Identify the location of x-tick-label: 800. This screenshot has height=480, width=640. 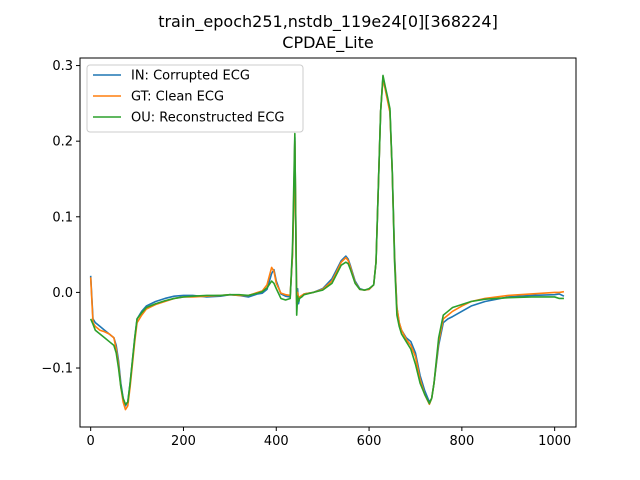
(461, 441).